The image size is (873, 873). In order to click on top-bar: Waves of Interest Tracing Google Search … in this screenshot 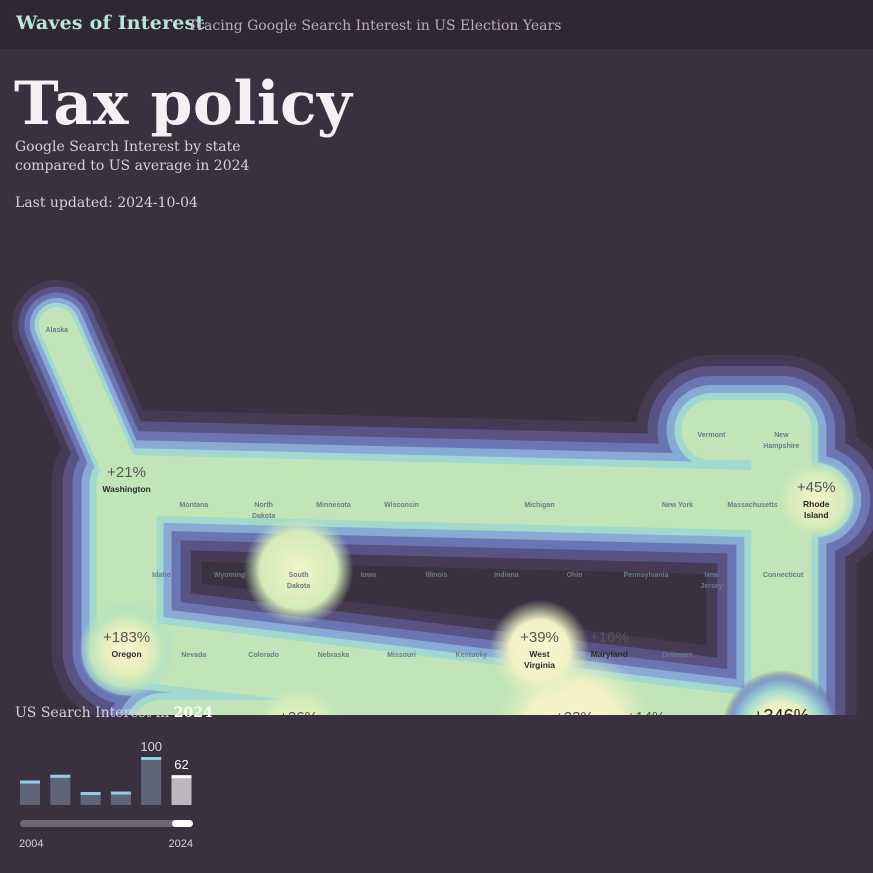, I will do `click(436, 24)`.